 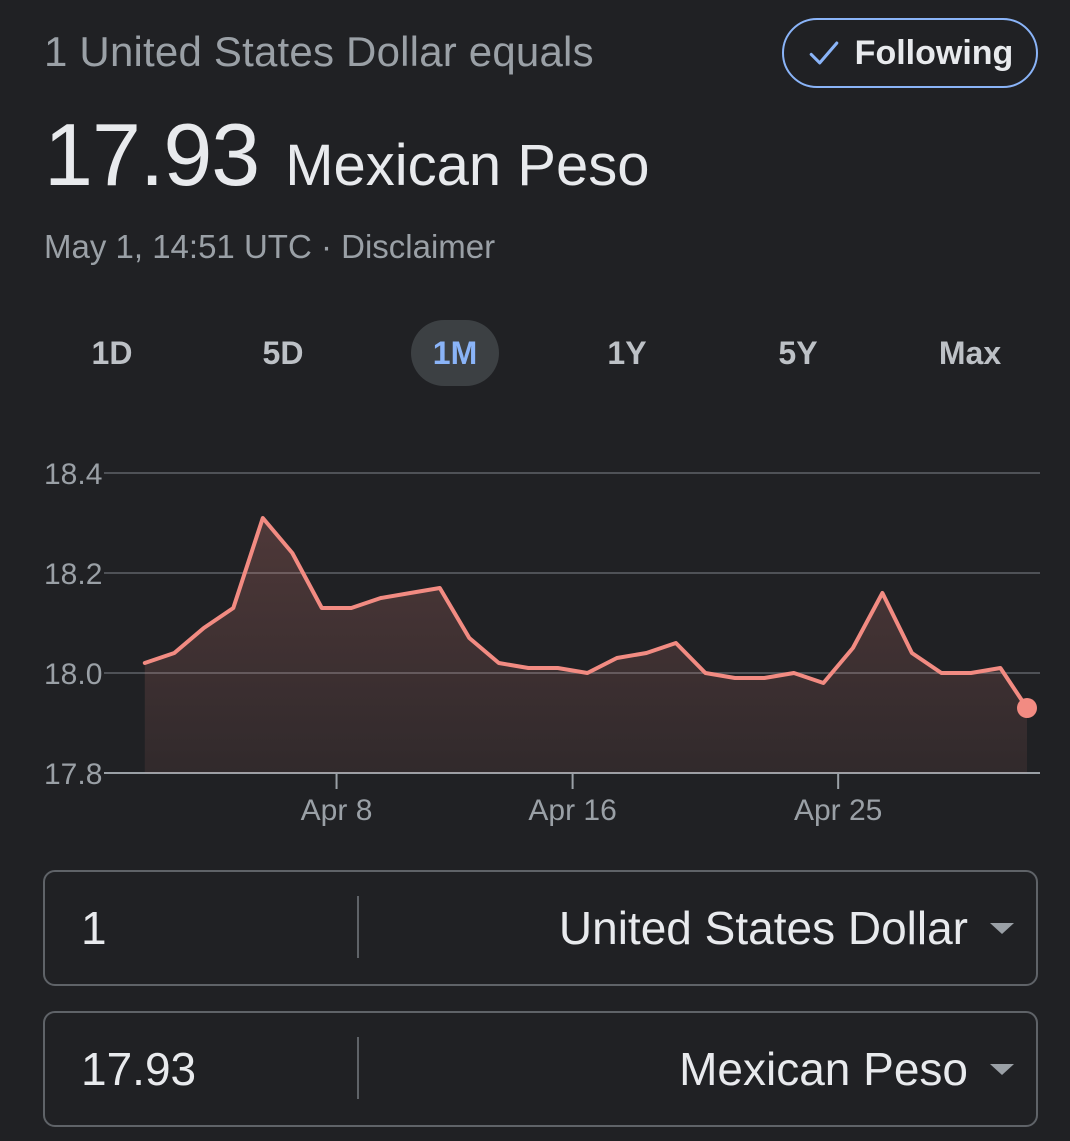 I want to click on checkmark-icon, so click(x=824, y=53).